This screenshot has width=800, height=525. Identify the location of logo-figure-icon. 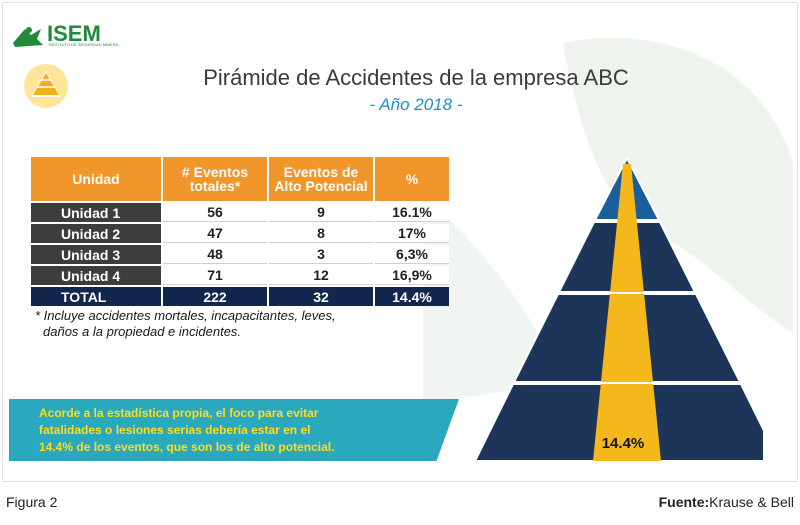
(28, 37).